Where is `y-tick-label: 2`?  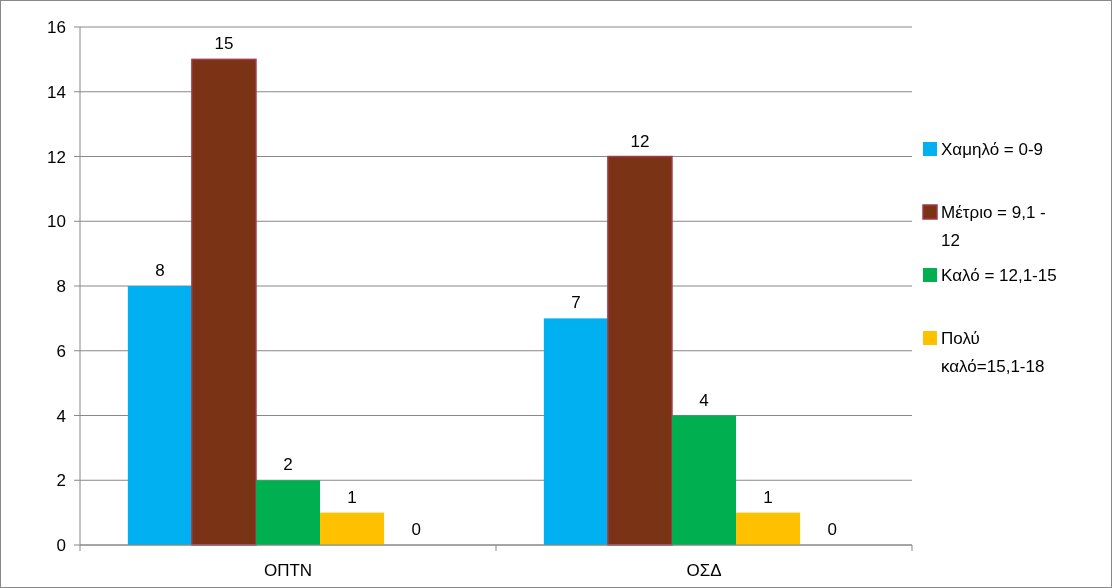 y-tick-label: 2 is located at coordinates (61, 481).